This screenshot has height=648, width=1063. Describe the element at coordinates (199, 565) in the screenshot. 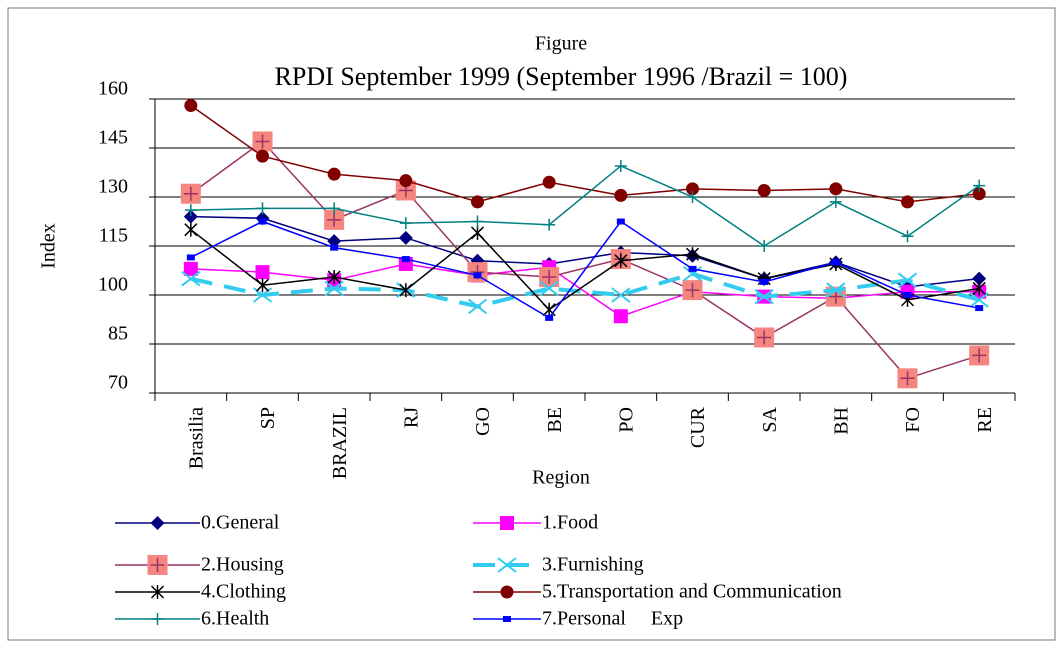

I see `legend-item: 2.Housing` at that location.